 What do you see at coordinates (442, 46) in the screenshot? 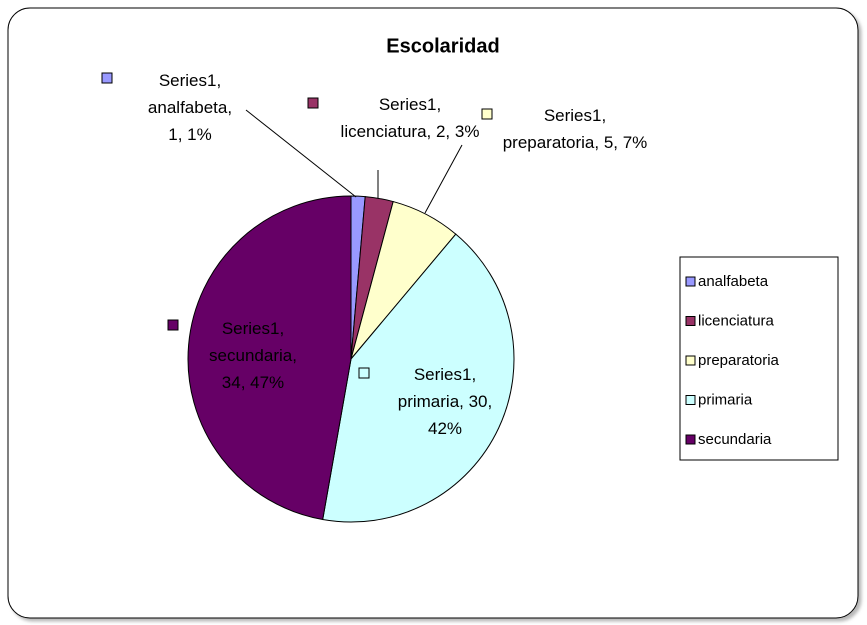
I see `chart-title: Escolaridad` at bounding box center [442, 46].